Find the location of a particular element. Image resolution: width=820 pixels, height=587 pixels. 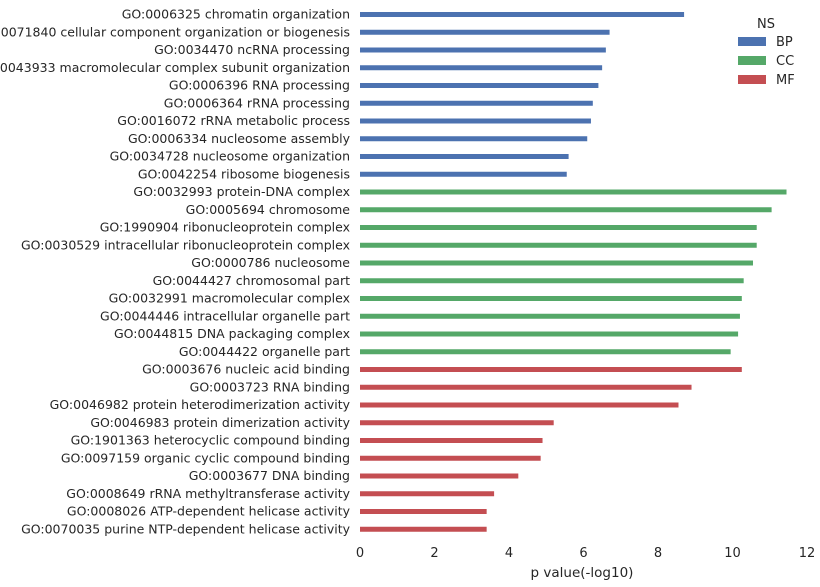

category-label: GO:0003677 DNA binding is located at coordinates (269, 475).